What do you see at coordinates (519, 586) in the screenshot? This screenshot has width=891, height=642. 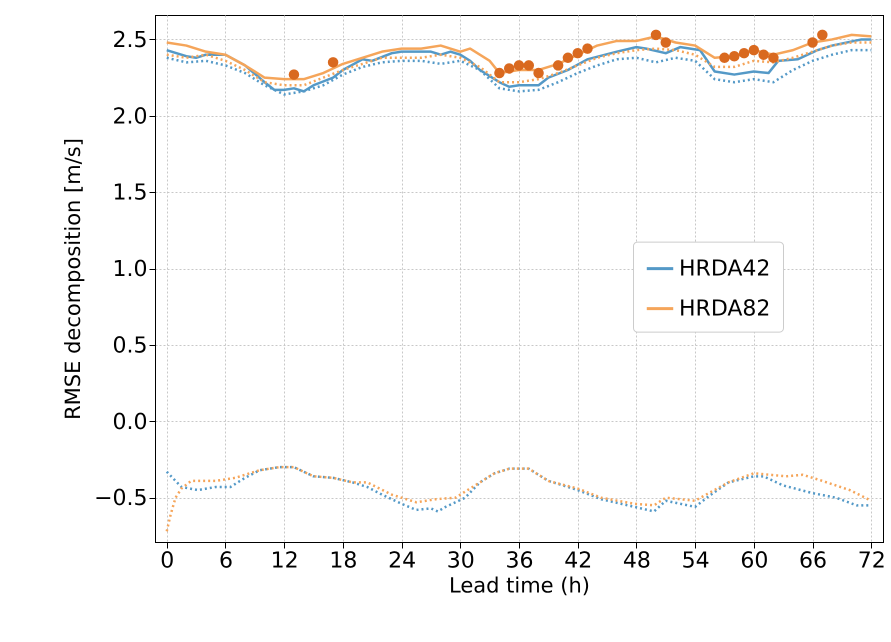 I see `x-axis-title: Lead time (h)` at bounding box center [519, 586].